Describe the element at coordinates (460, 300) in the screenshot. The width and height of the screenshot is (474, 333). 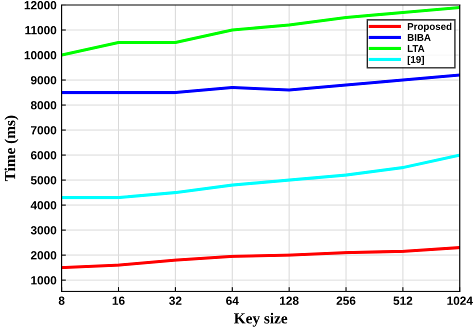
I see `x-tick-label: 1024` at that location.